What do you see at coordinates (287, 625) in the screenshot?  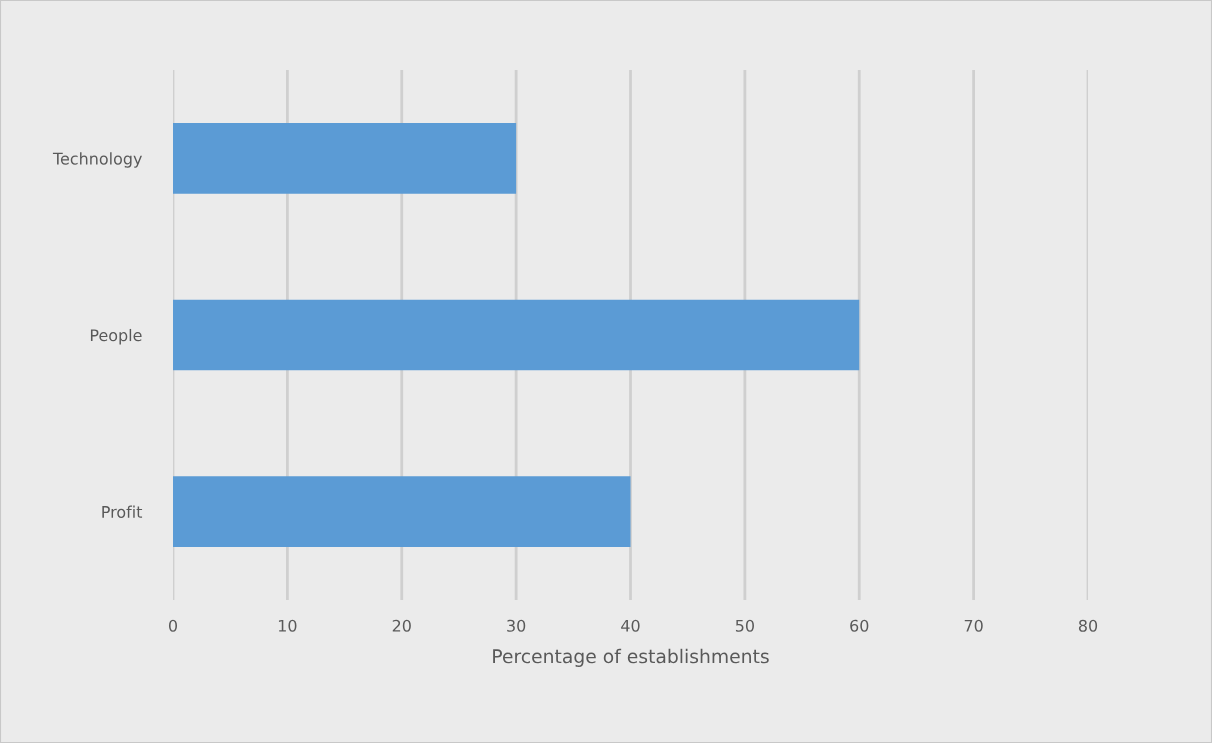 I see `x-tick-label: 10` at bounding box center [287, 625].